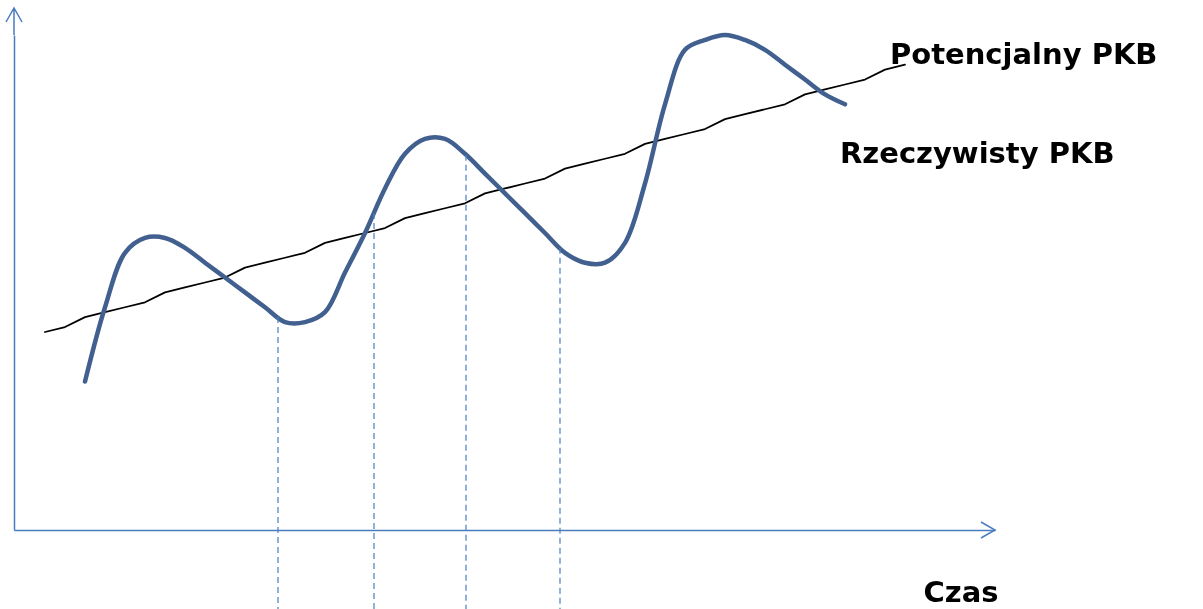 The image size is (1203, 609). I want to click on series-label: Rzeczywisty PKB, so click(977, 153).